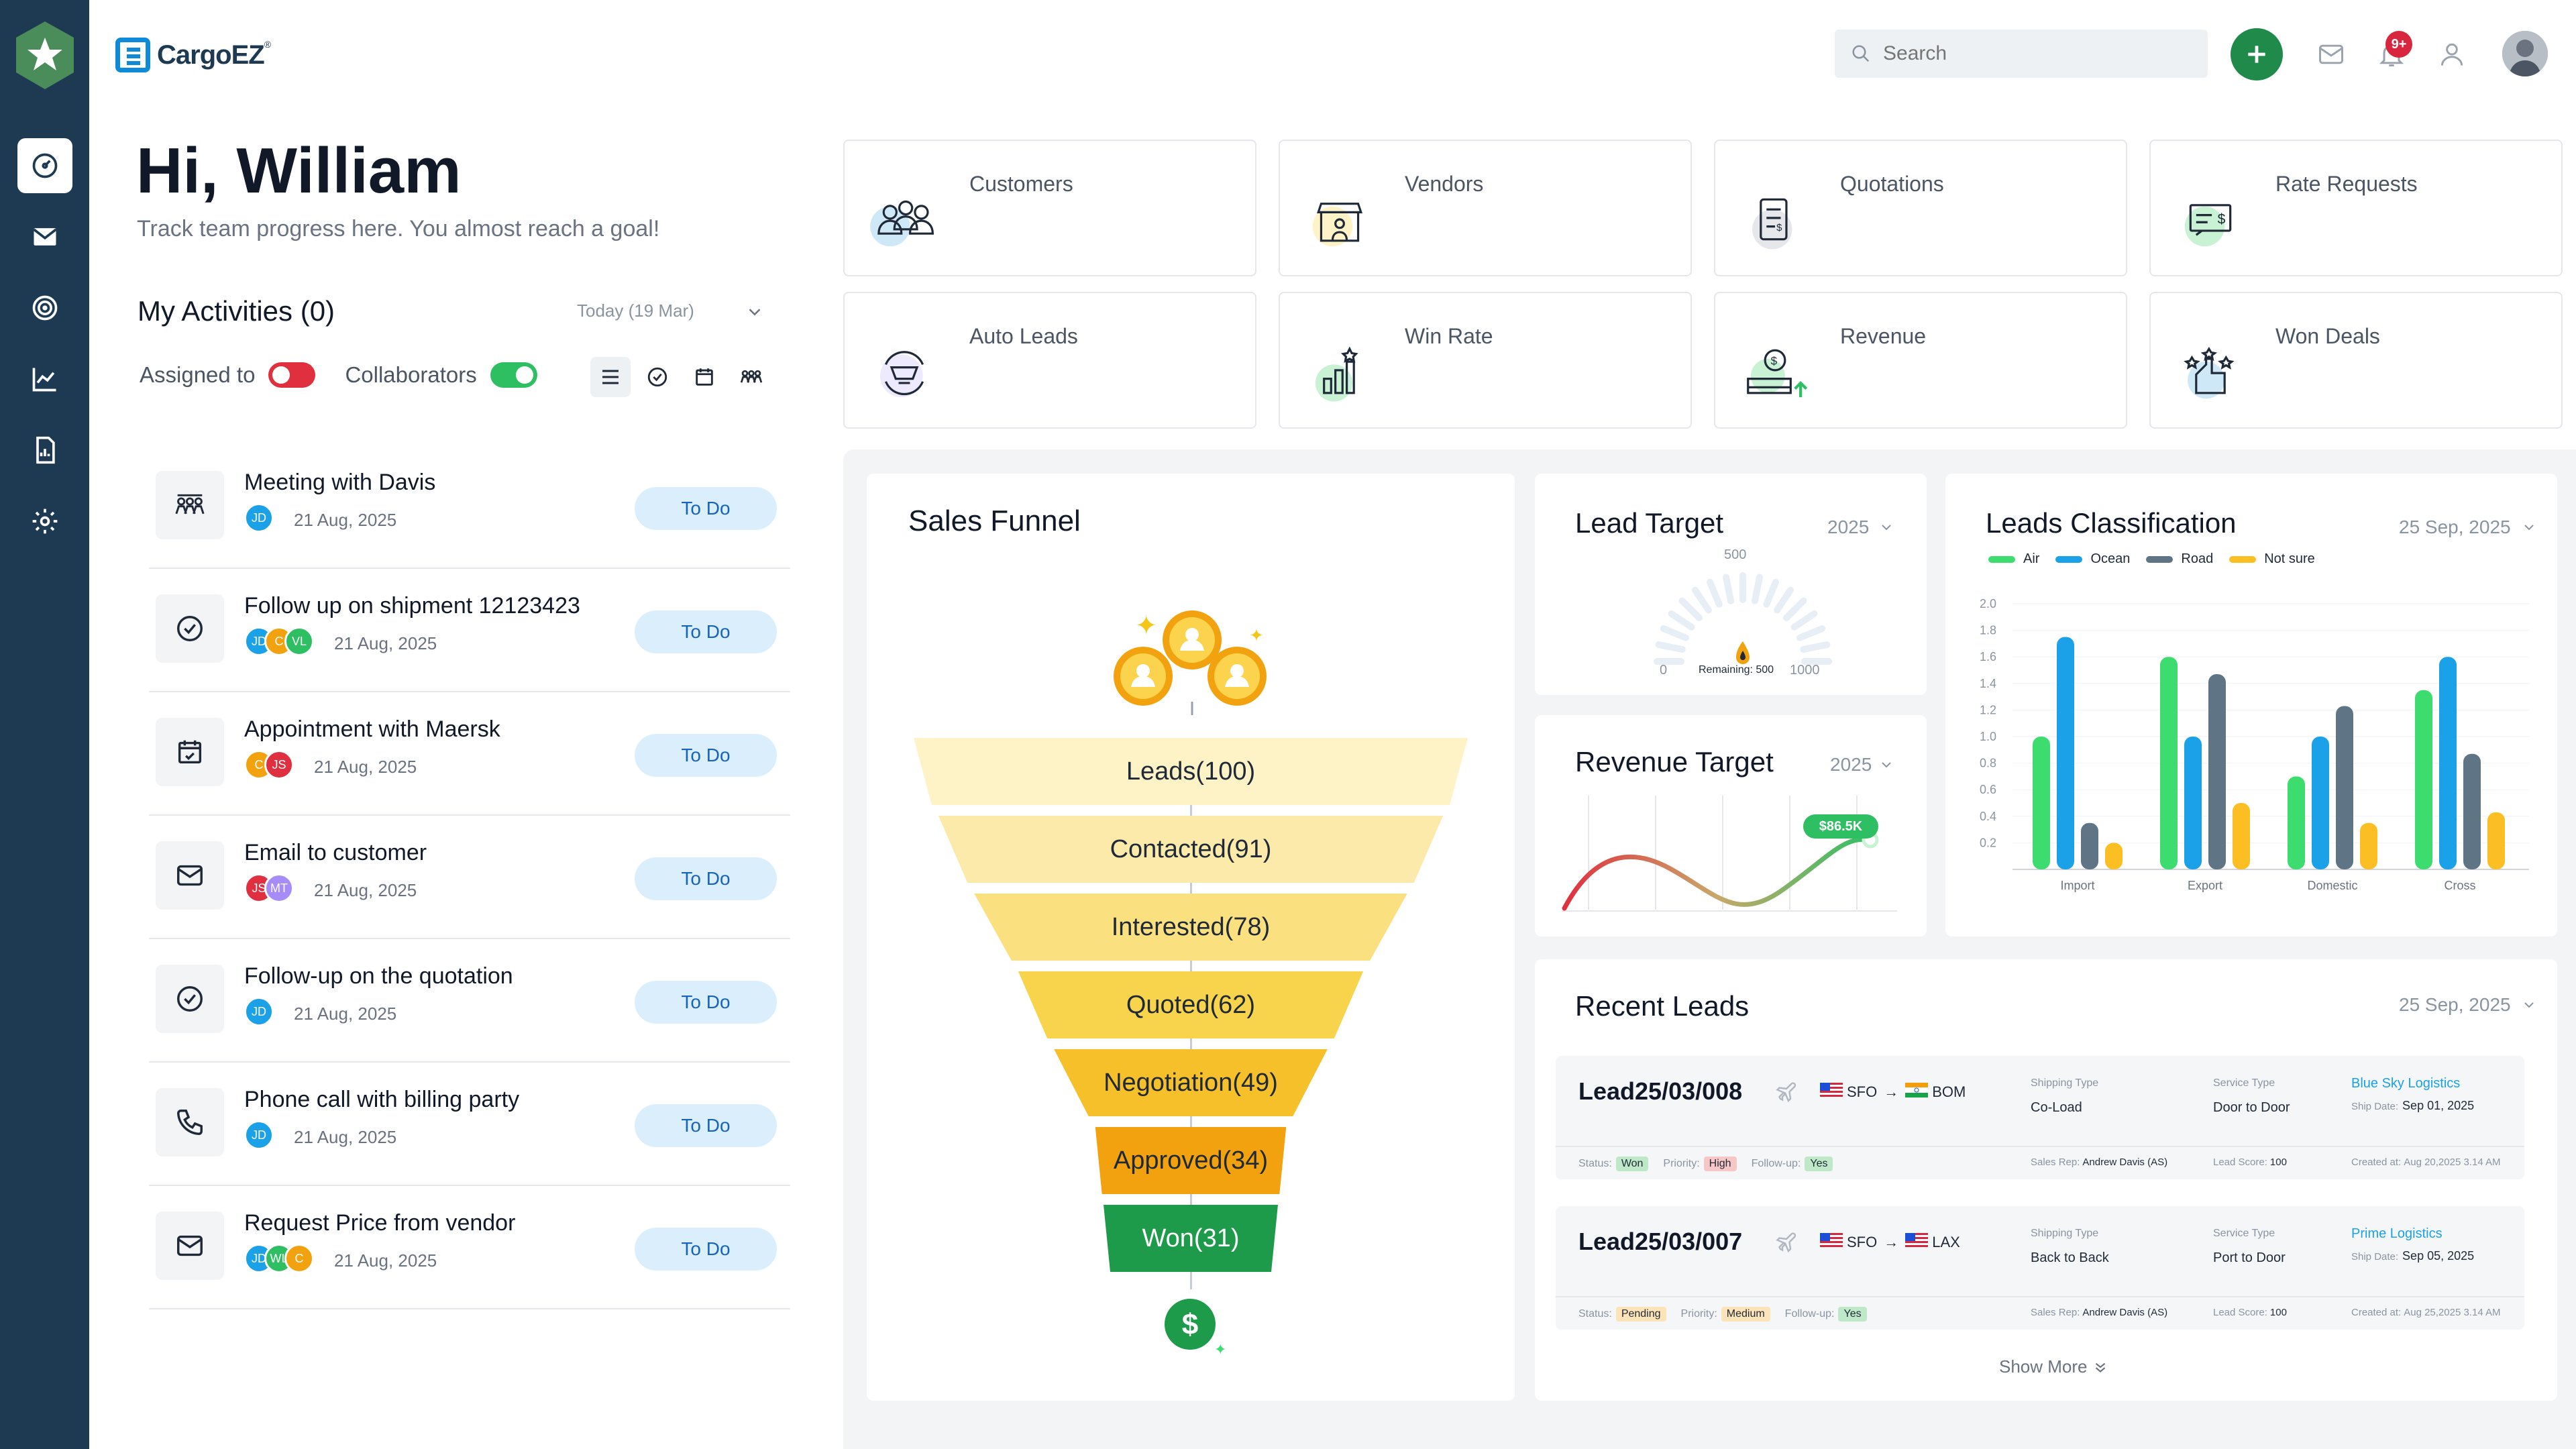 This screenshot has width=2576, height=1449. What do you see at coordinates (1021, 184) in the screenshot?
I see `stat-tile-label: Customers` at bounding box center [1021, 184].